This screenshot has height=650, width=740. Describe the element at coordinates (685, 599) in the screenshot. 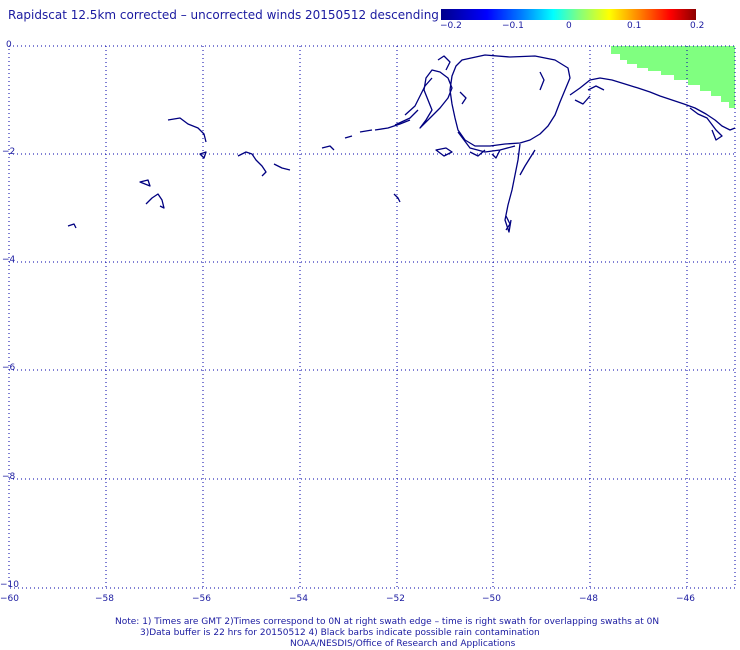

I see `x-tick-neg46: −46` at that location.